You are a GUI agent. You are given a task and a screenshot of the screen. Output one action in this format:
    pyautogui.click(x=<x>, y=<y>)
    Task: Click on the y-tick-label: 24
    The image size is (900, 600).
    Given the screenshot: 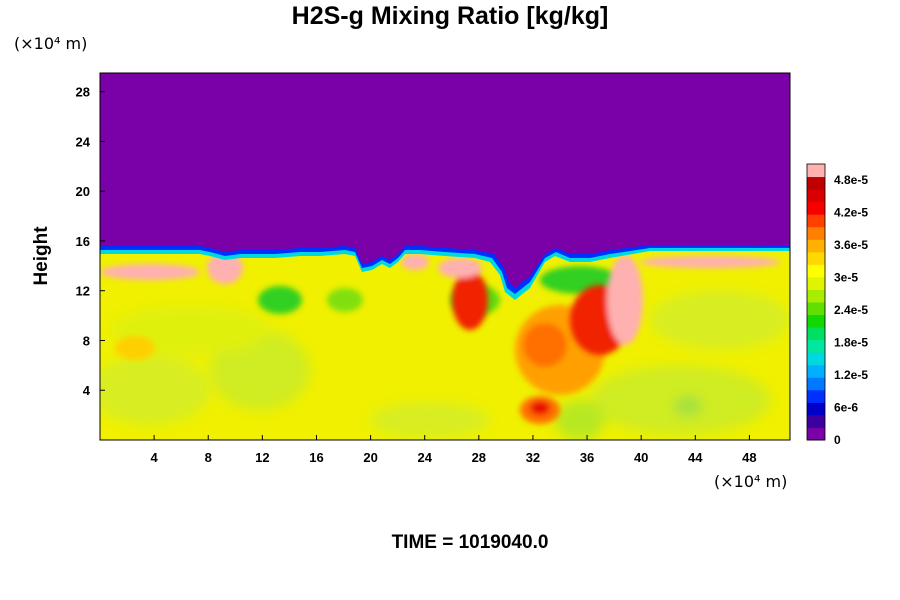 What is the action you would take?
    pyautogui.click(x=83, y=141)
    